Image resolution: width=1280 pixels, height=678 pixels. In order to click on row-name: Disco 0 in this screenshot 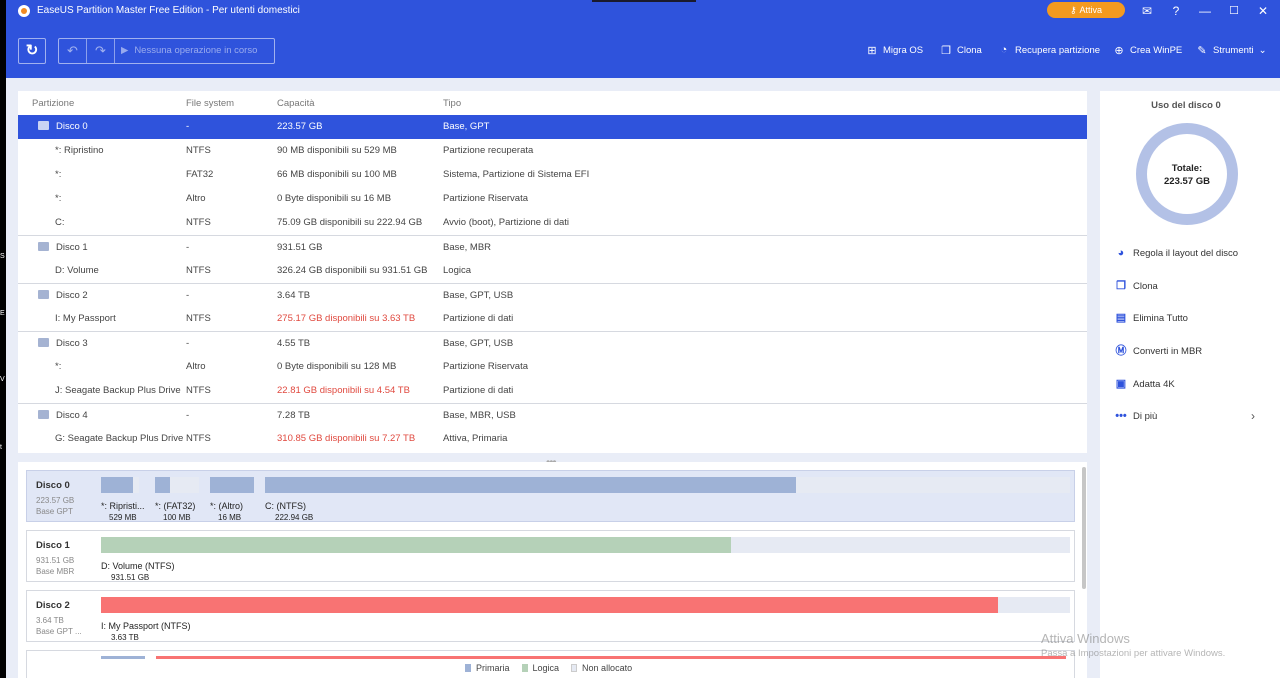, I will do `click(72, 126)`.